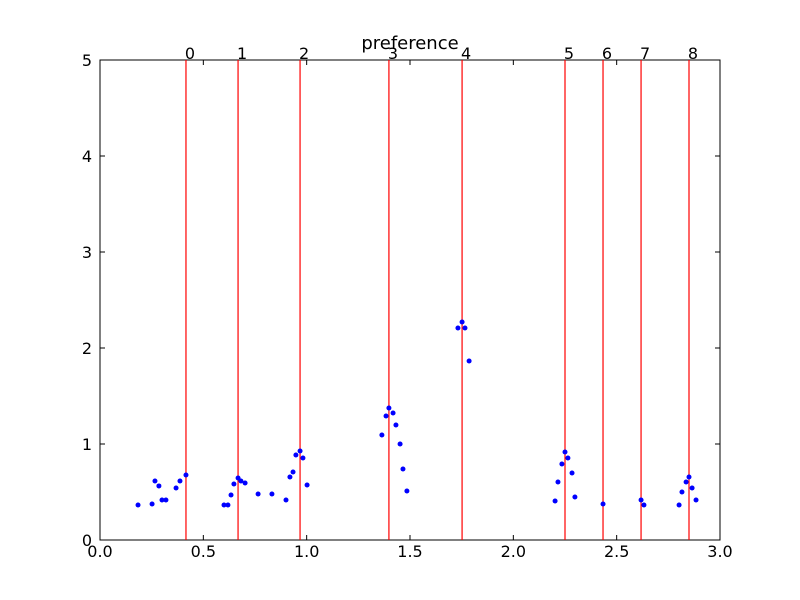 This screenshot has height=600, width=800. Describe the element at coordinates (466, 53) in the screenshot. I see `marker-label: 4` at that location.